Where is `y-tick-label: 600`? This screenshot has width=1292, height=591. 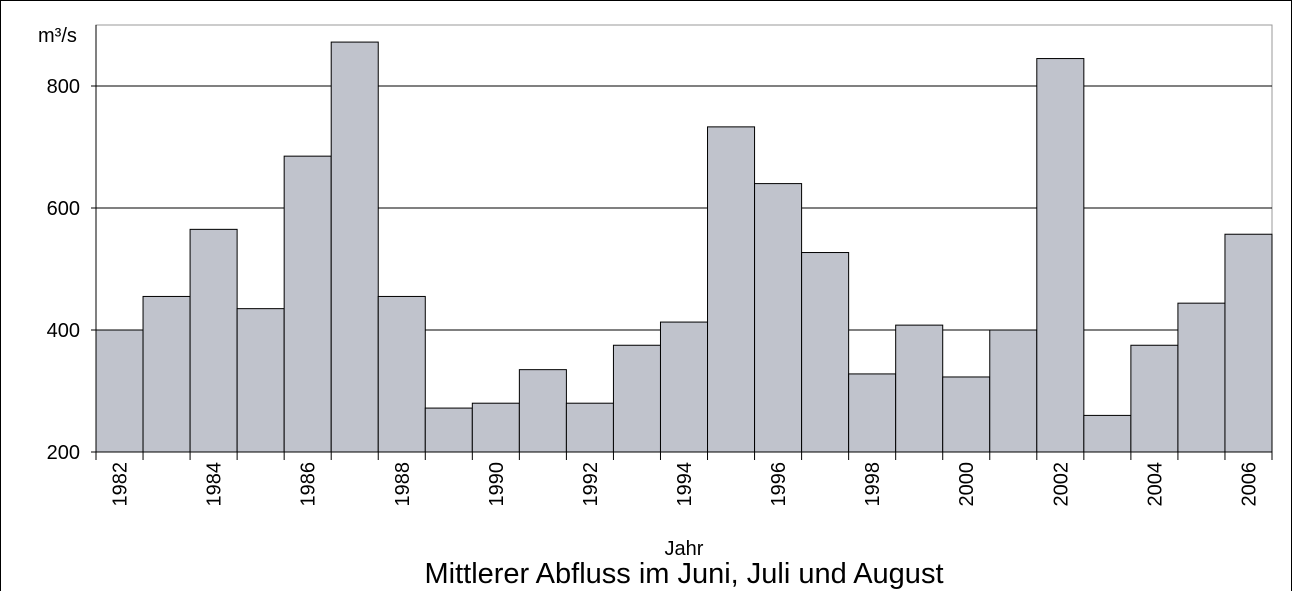 y-tick-label: 600 is located at coordinates (63, 209).